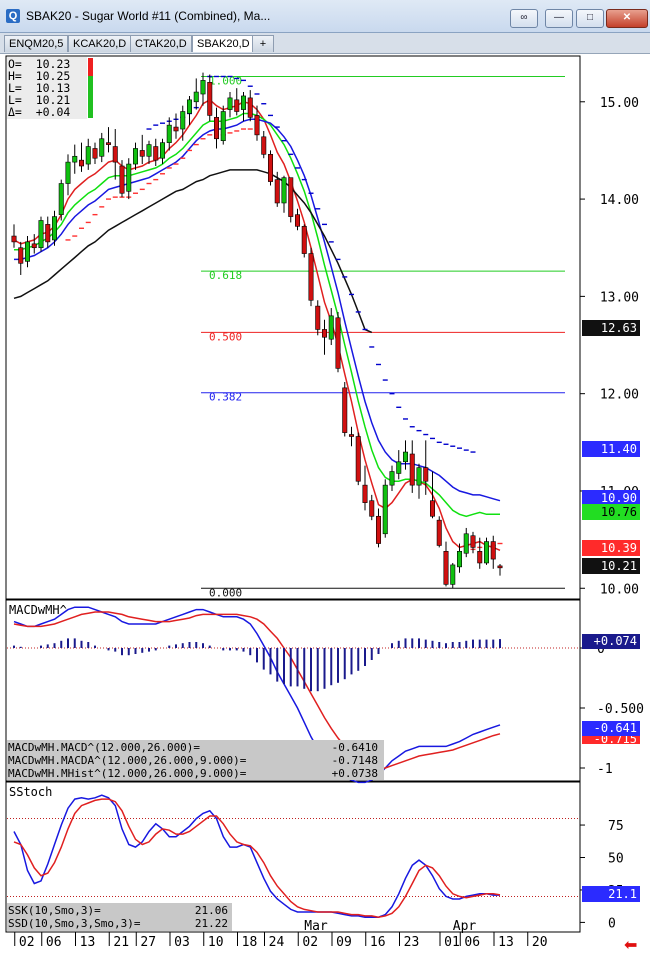  I want to click on close-button: ✕, so click(627, 18).